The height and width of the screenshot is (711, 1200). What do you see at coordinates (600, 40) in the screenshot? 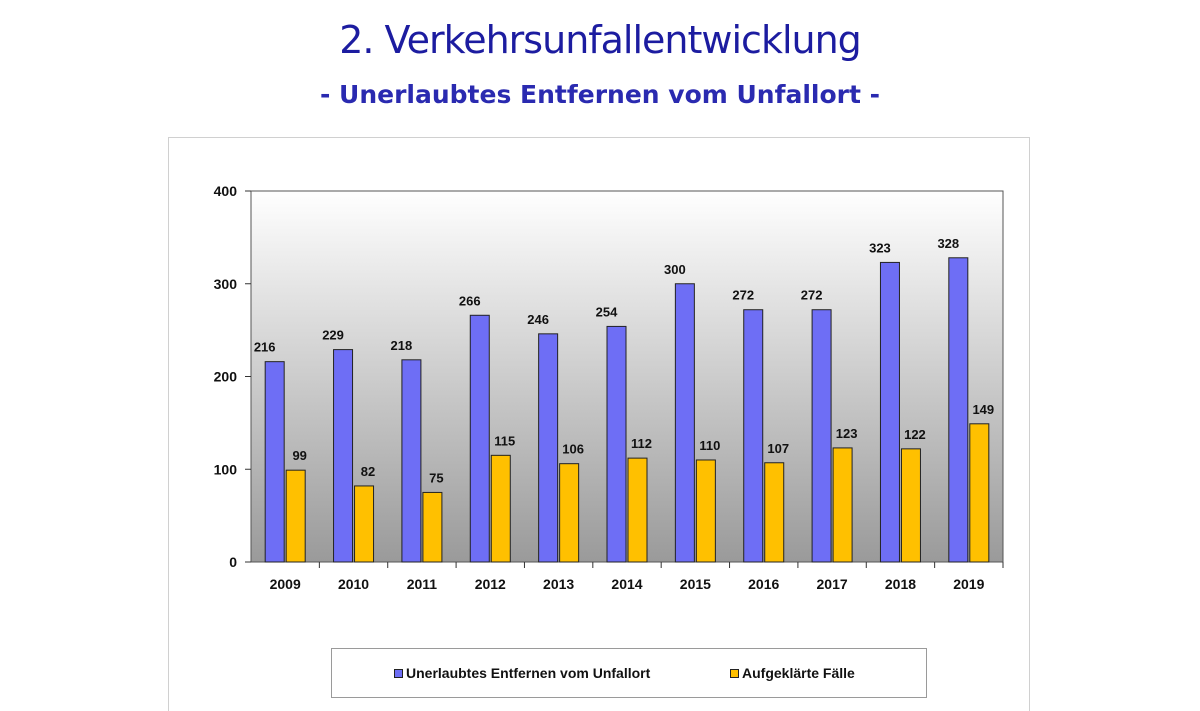
I see `page-title: 2. Verkehrsunfallentwicklung` at bounding box center [600, 40].